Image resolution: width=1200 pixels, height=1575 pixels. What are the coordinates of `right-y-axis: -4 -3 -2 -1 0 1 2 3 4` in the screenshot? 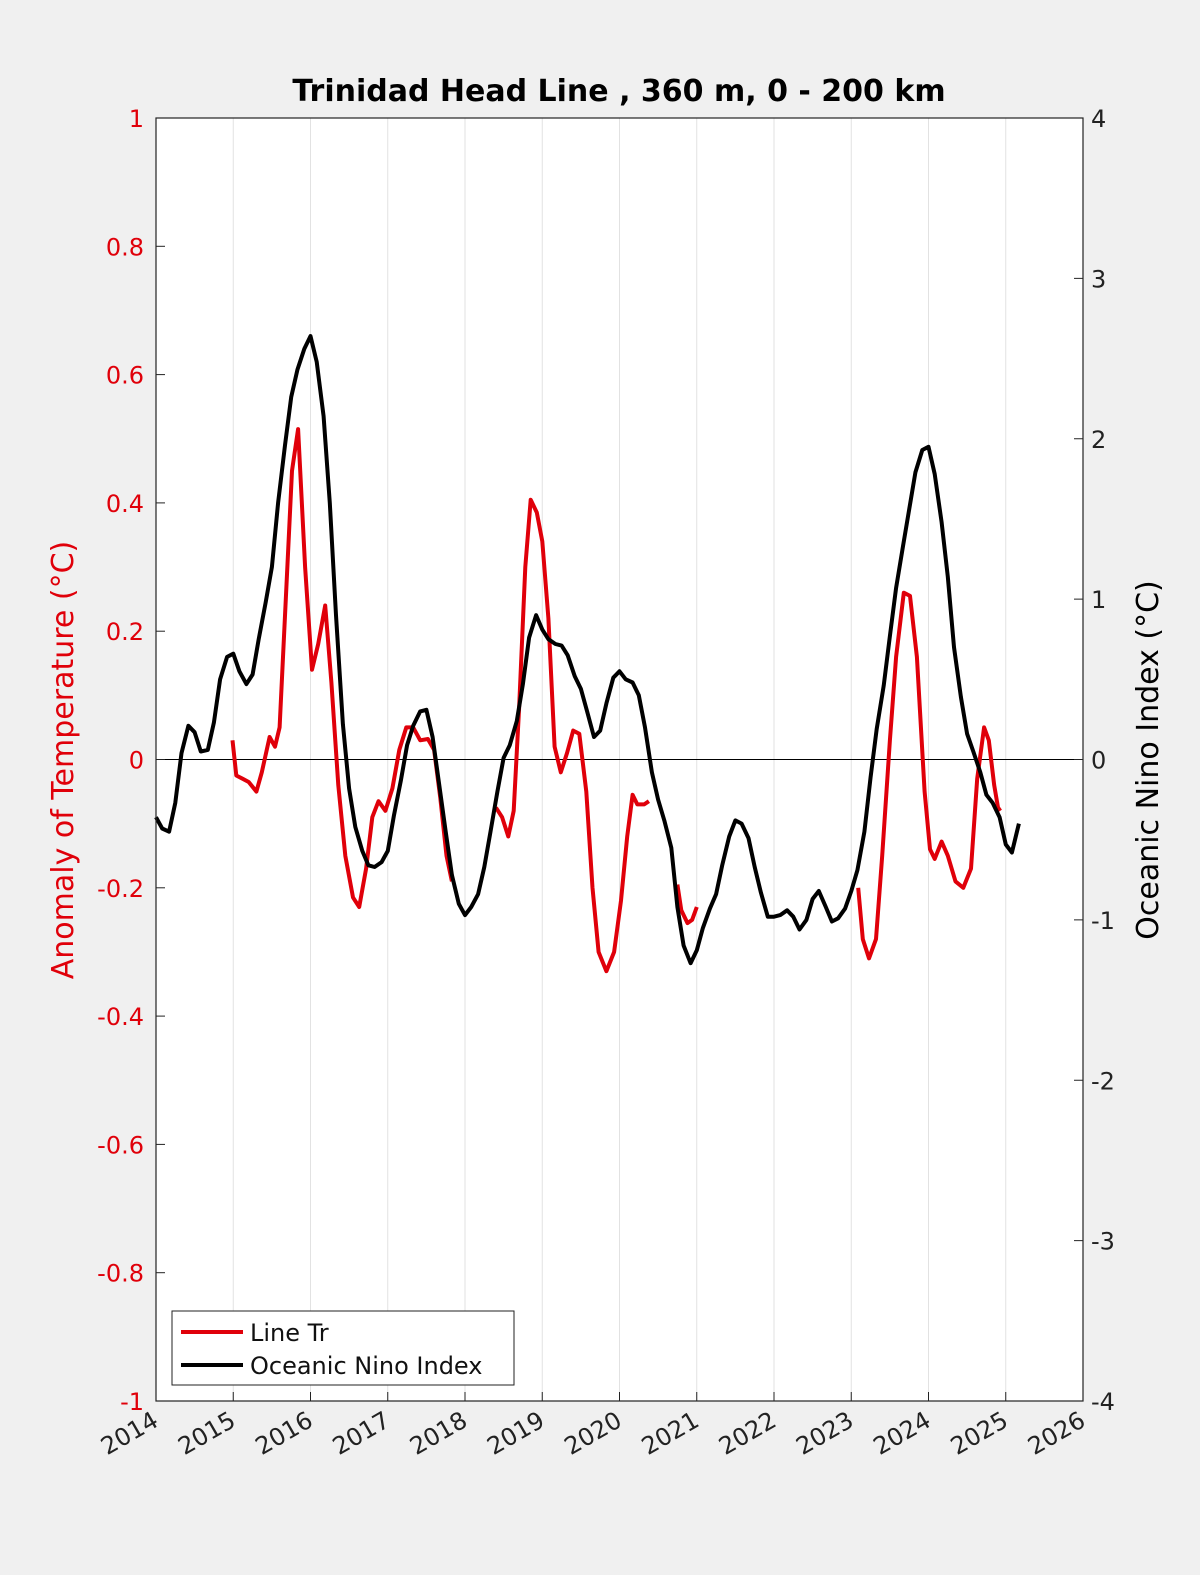 It's located at (1094, 760).